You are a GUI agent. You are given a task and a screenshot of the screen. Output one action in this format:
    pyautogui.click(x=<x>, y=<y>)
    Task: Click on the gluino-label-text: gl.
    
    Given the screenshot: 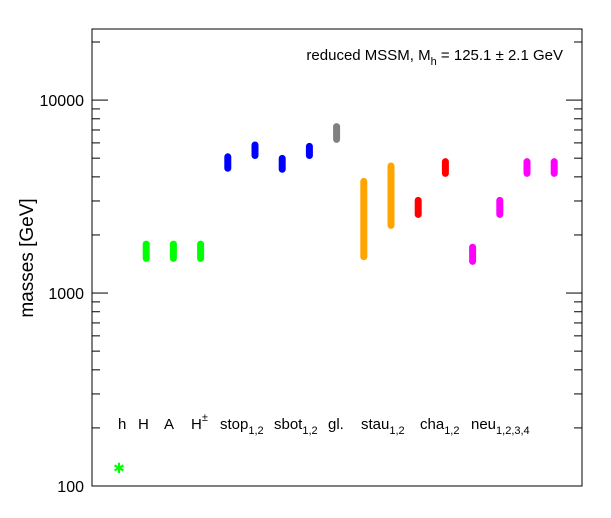 What is the action you would take?
    pyautogui.click(x=336, y=424)
    